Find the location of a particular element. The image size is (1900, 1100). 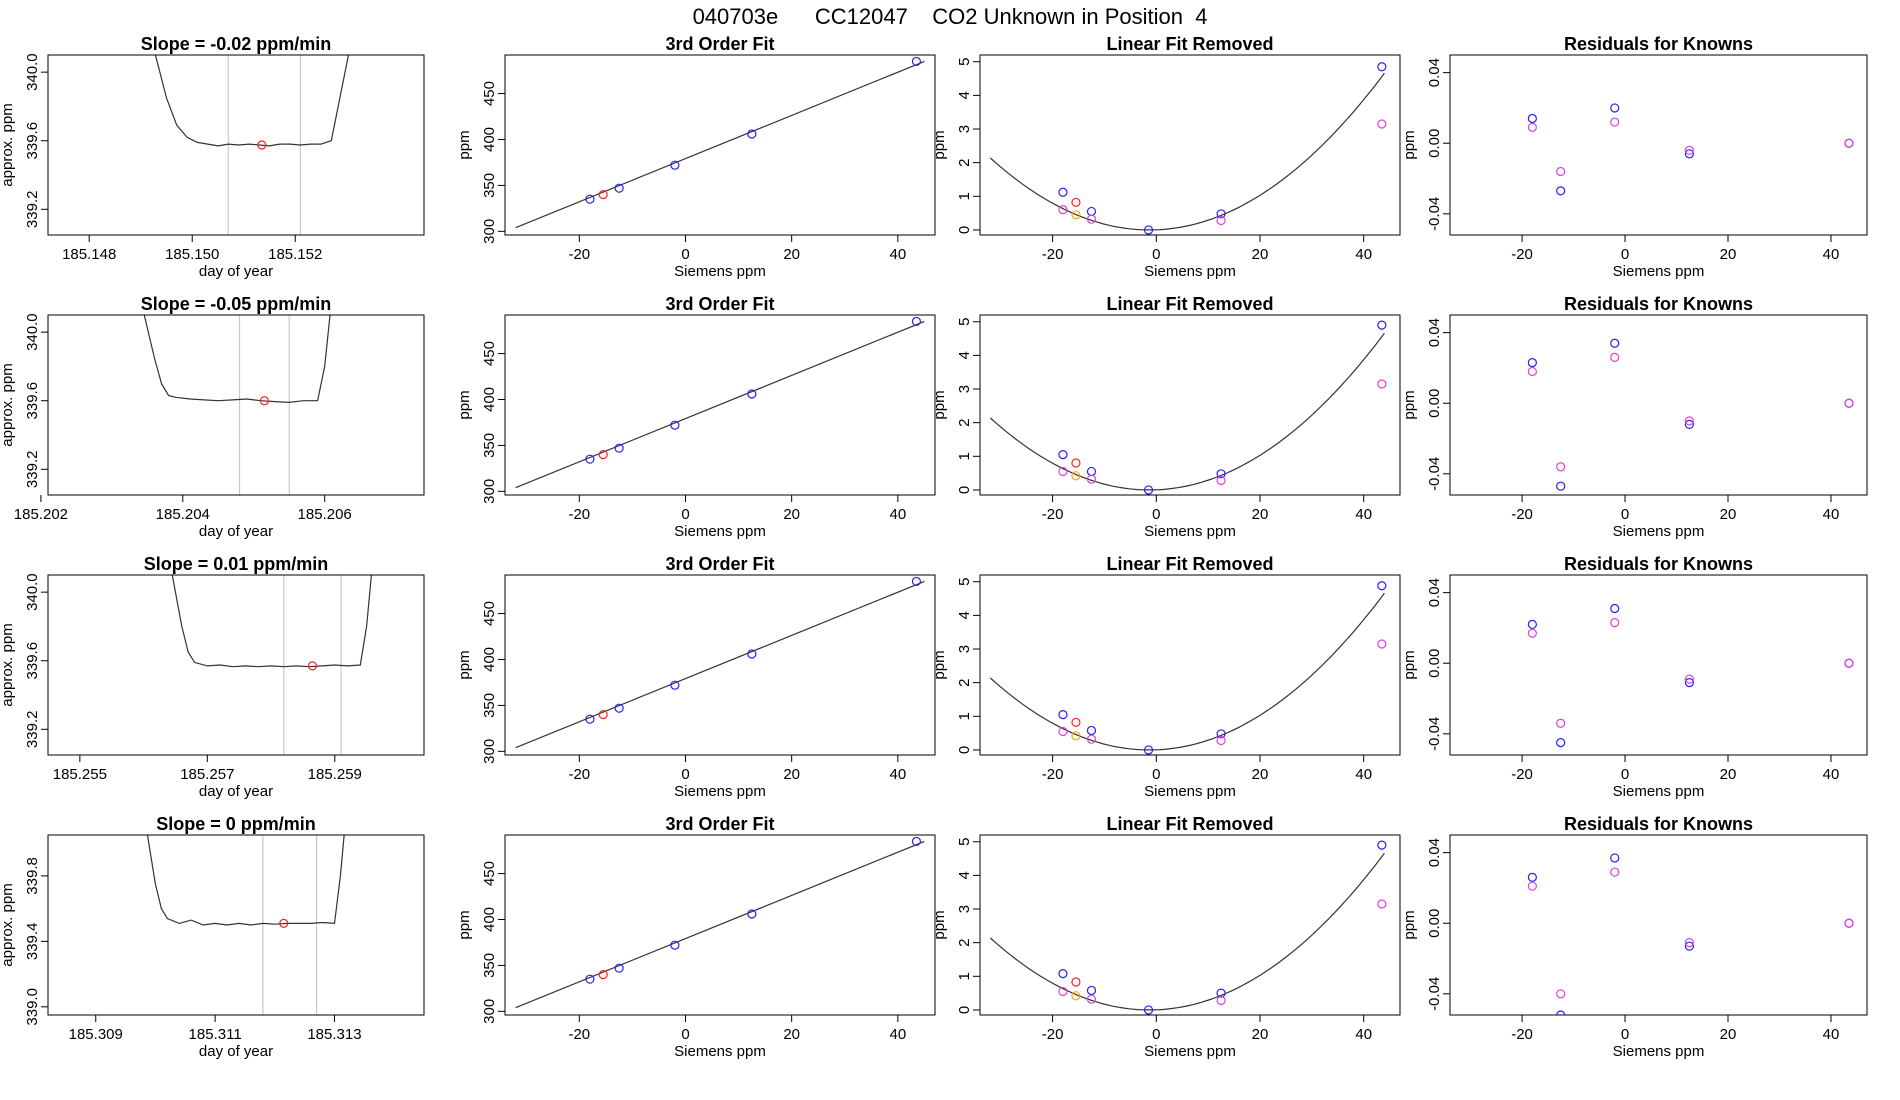

x-tick-label: 185.204 is located at coordinates (183, 514).